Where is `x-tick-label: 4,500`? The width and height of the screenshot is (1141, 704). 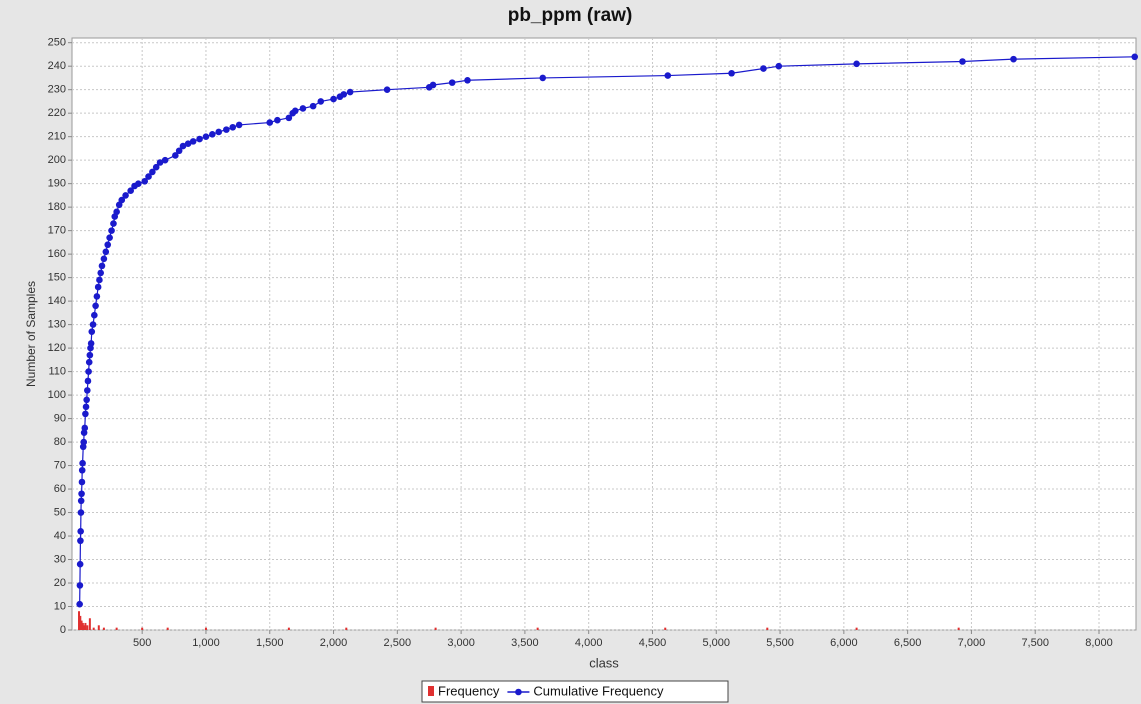 x-tick-label: 4,500 is located at coordinates (653, 643).